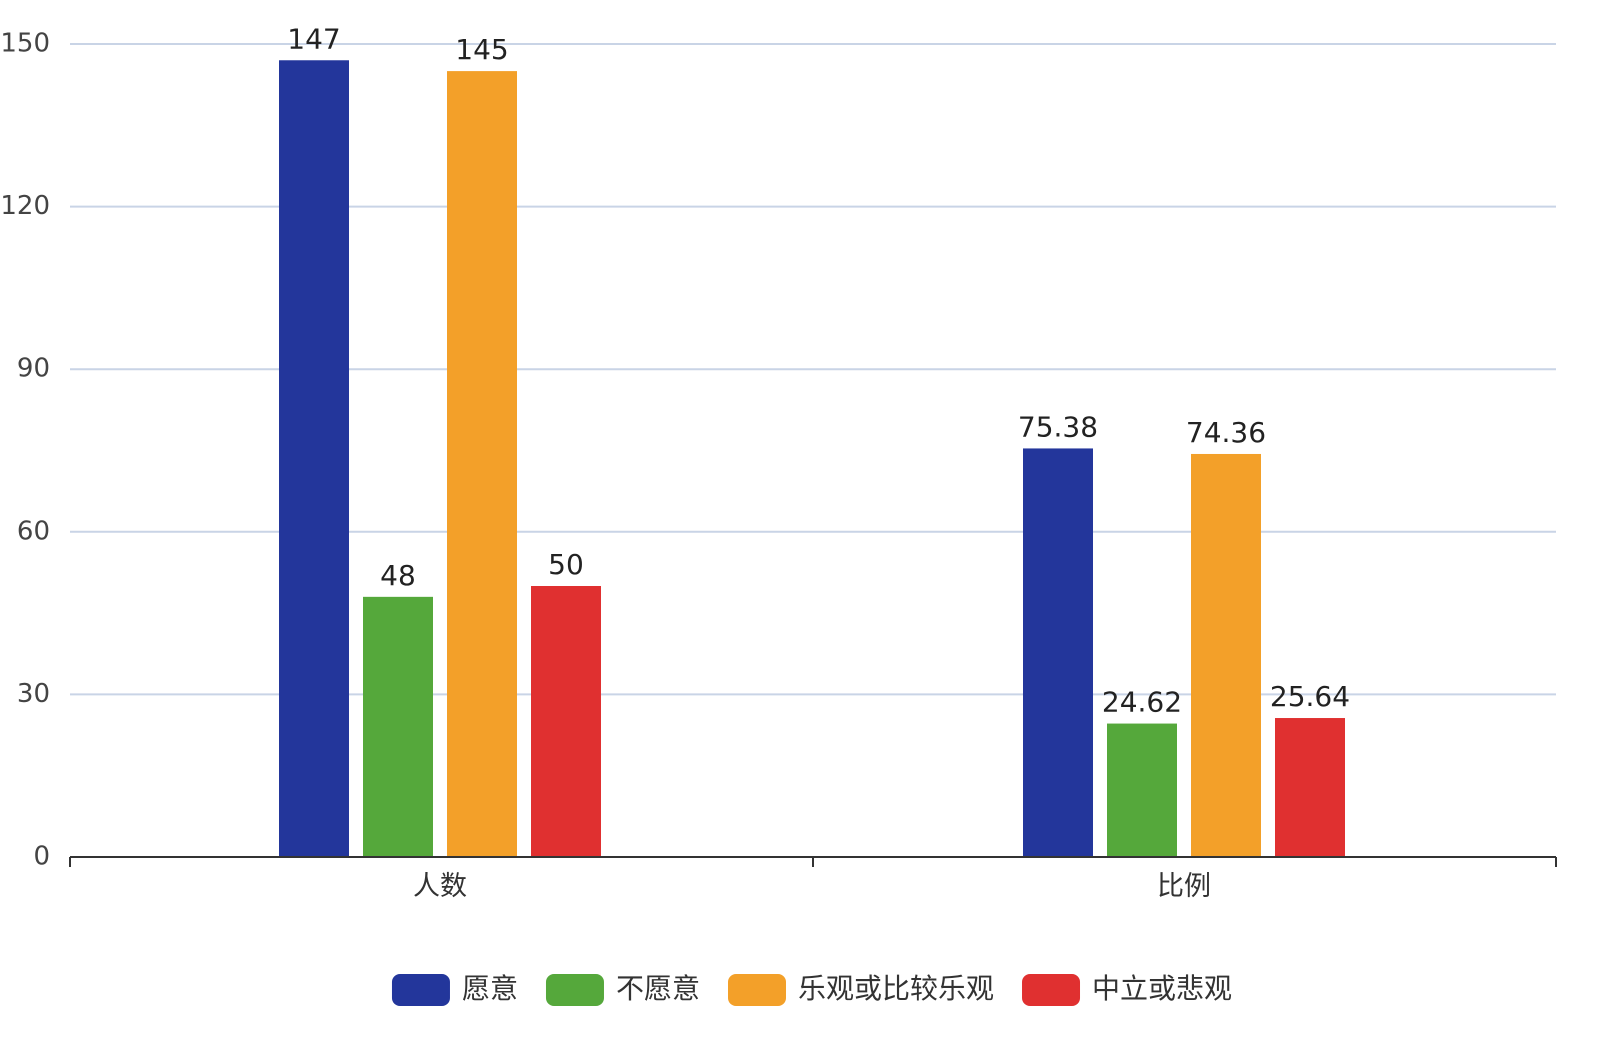 The height and width of the screenshot is (1039, 1600). What do you see at coordinates (490, 988) in the screenshot?
I see `legend-label: 愿意` at bounding box center [490, 988].